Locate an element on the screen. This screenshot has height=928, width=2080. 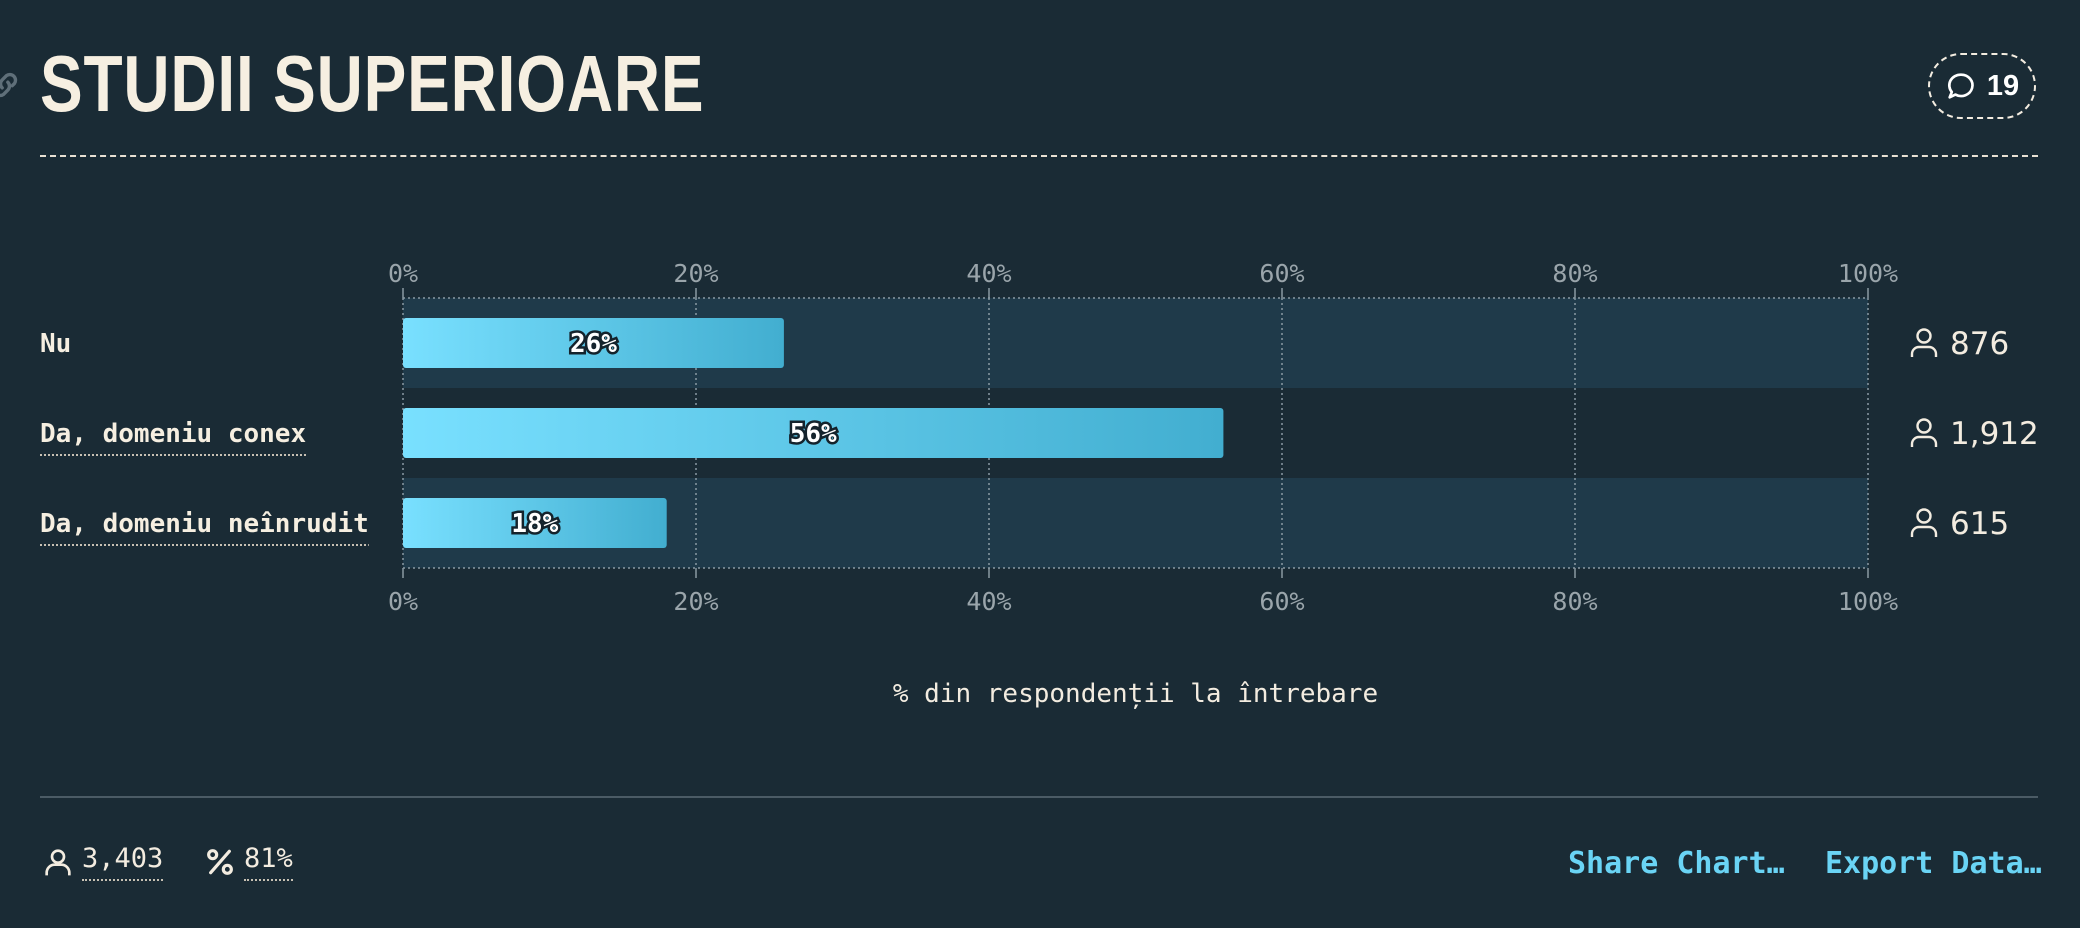
x-tick-label-top: 80% is located at coordinates (1574, 273).